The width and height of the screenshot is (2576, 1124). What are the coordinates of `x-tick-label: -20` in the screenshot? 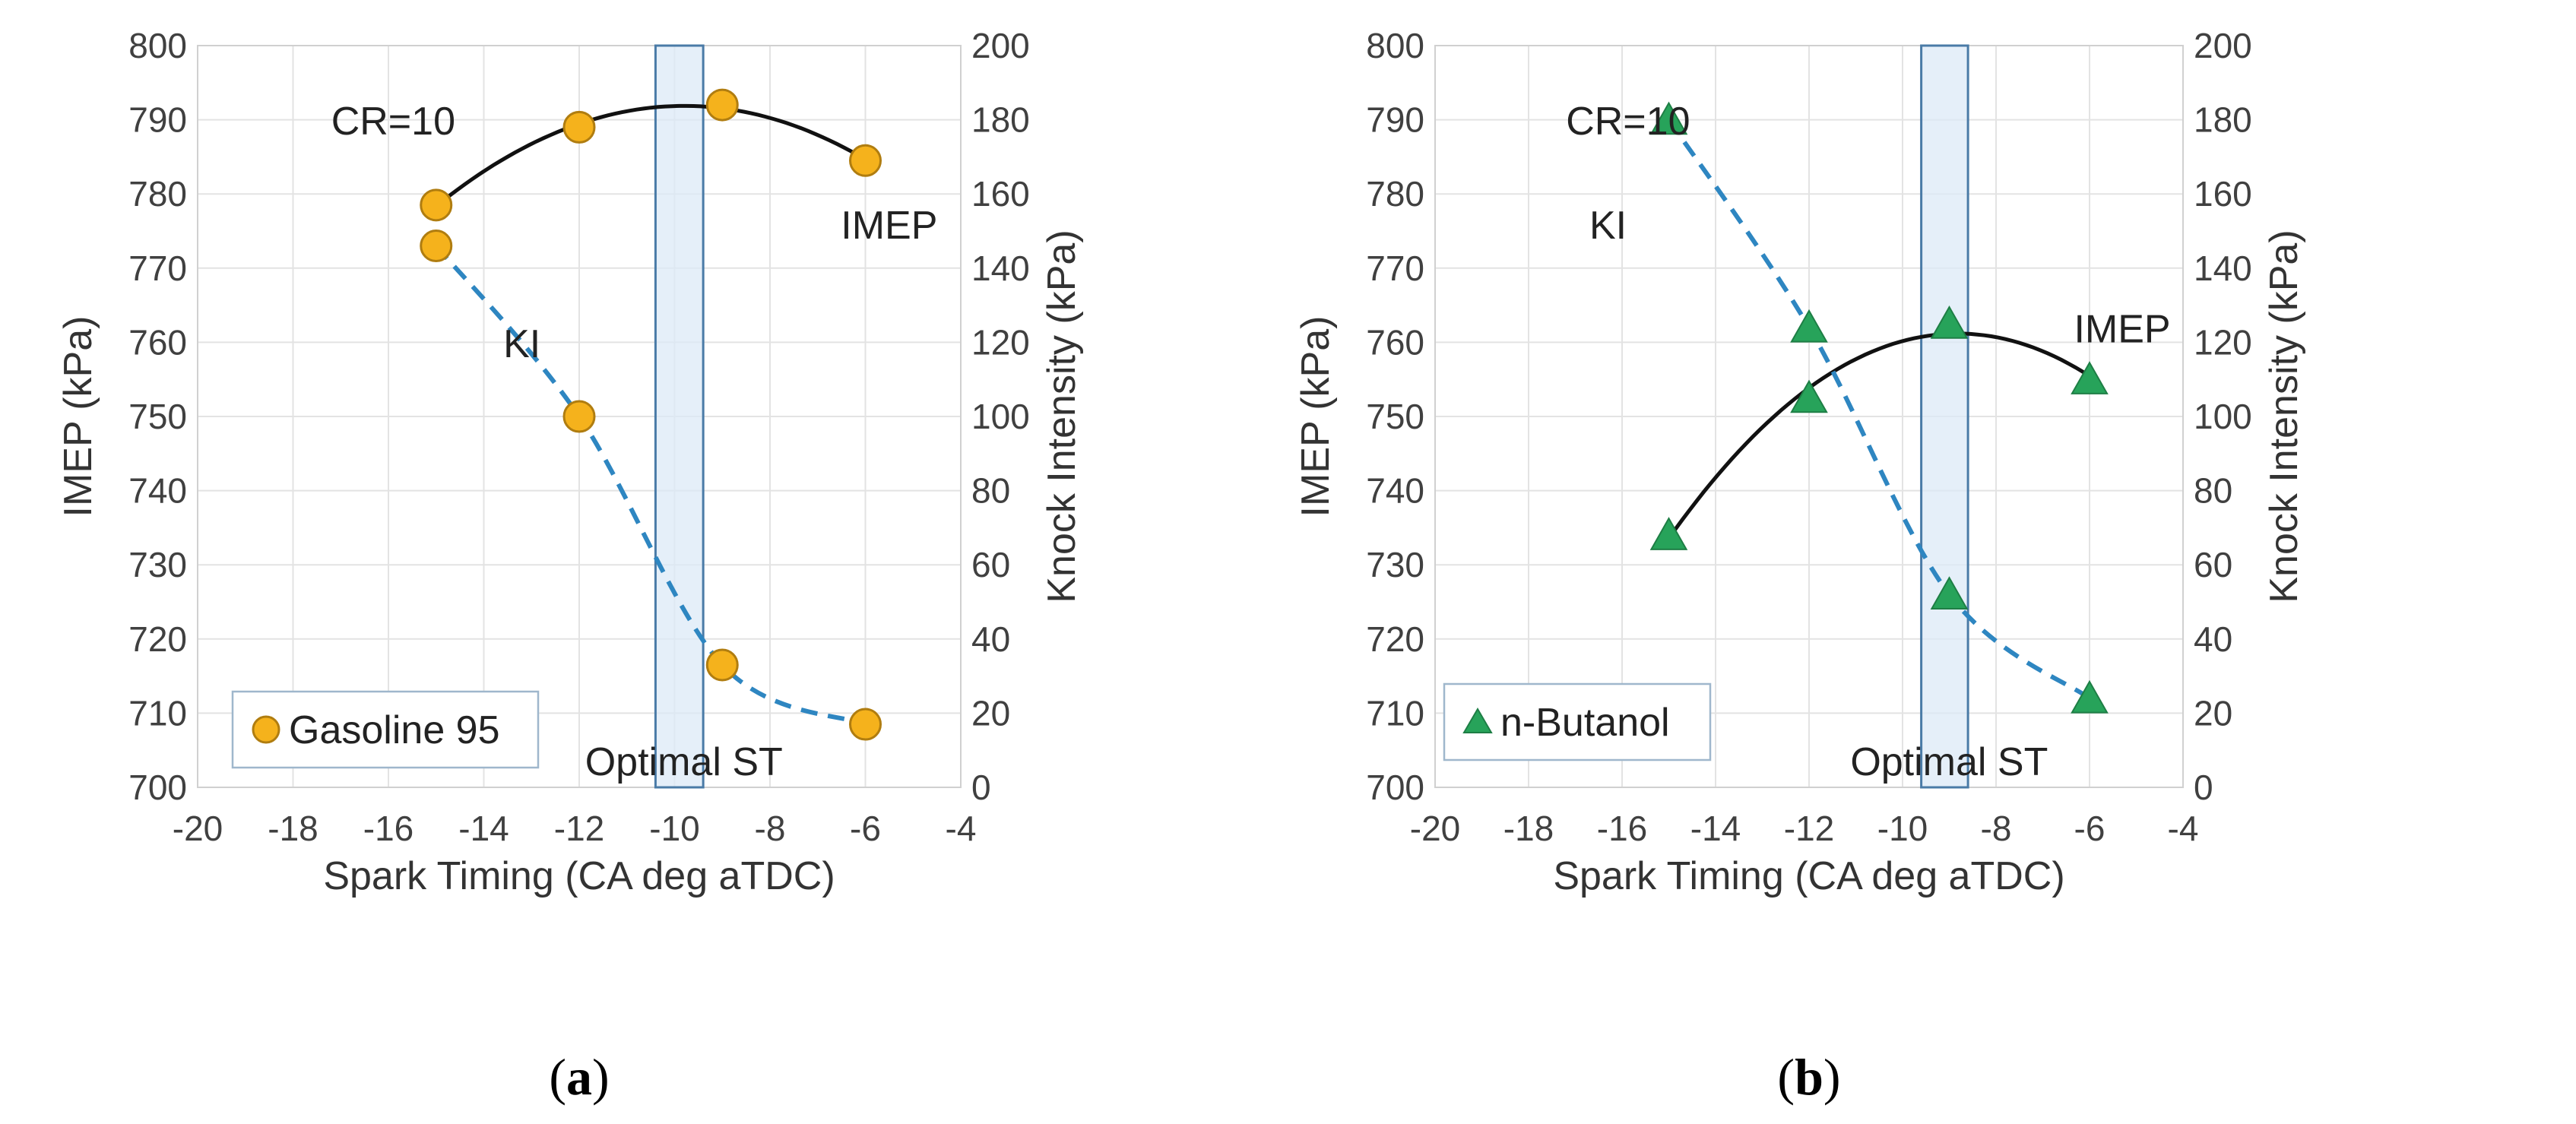 It's located at (198, 828).